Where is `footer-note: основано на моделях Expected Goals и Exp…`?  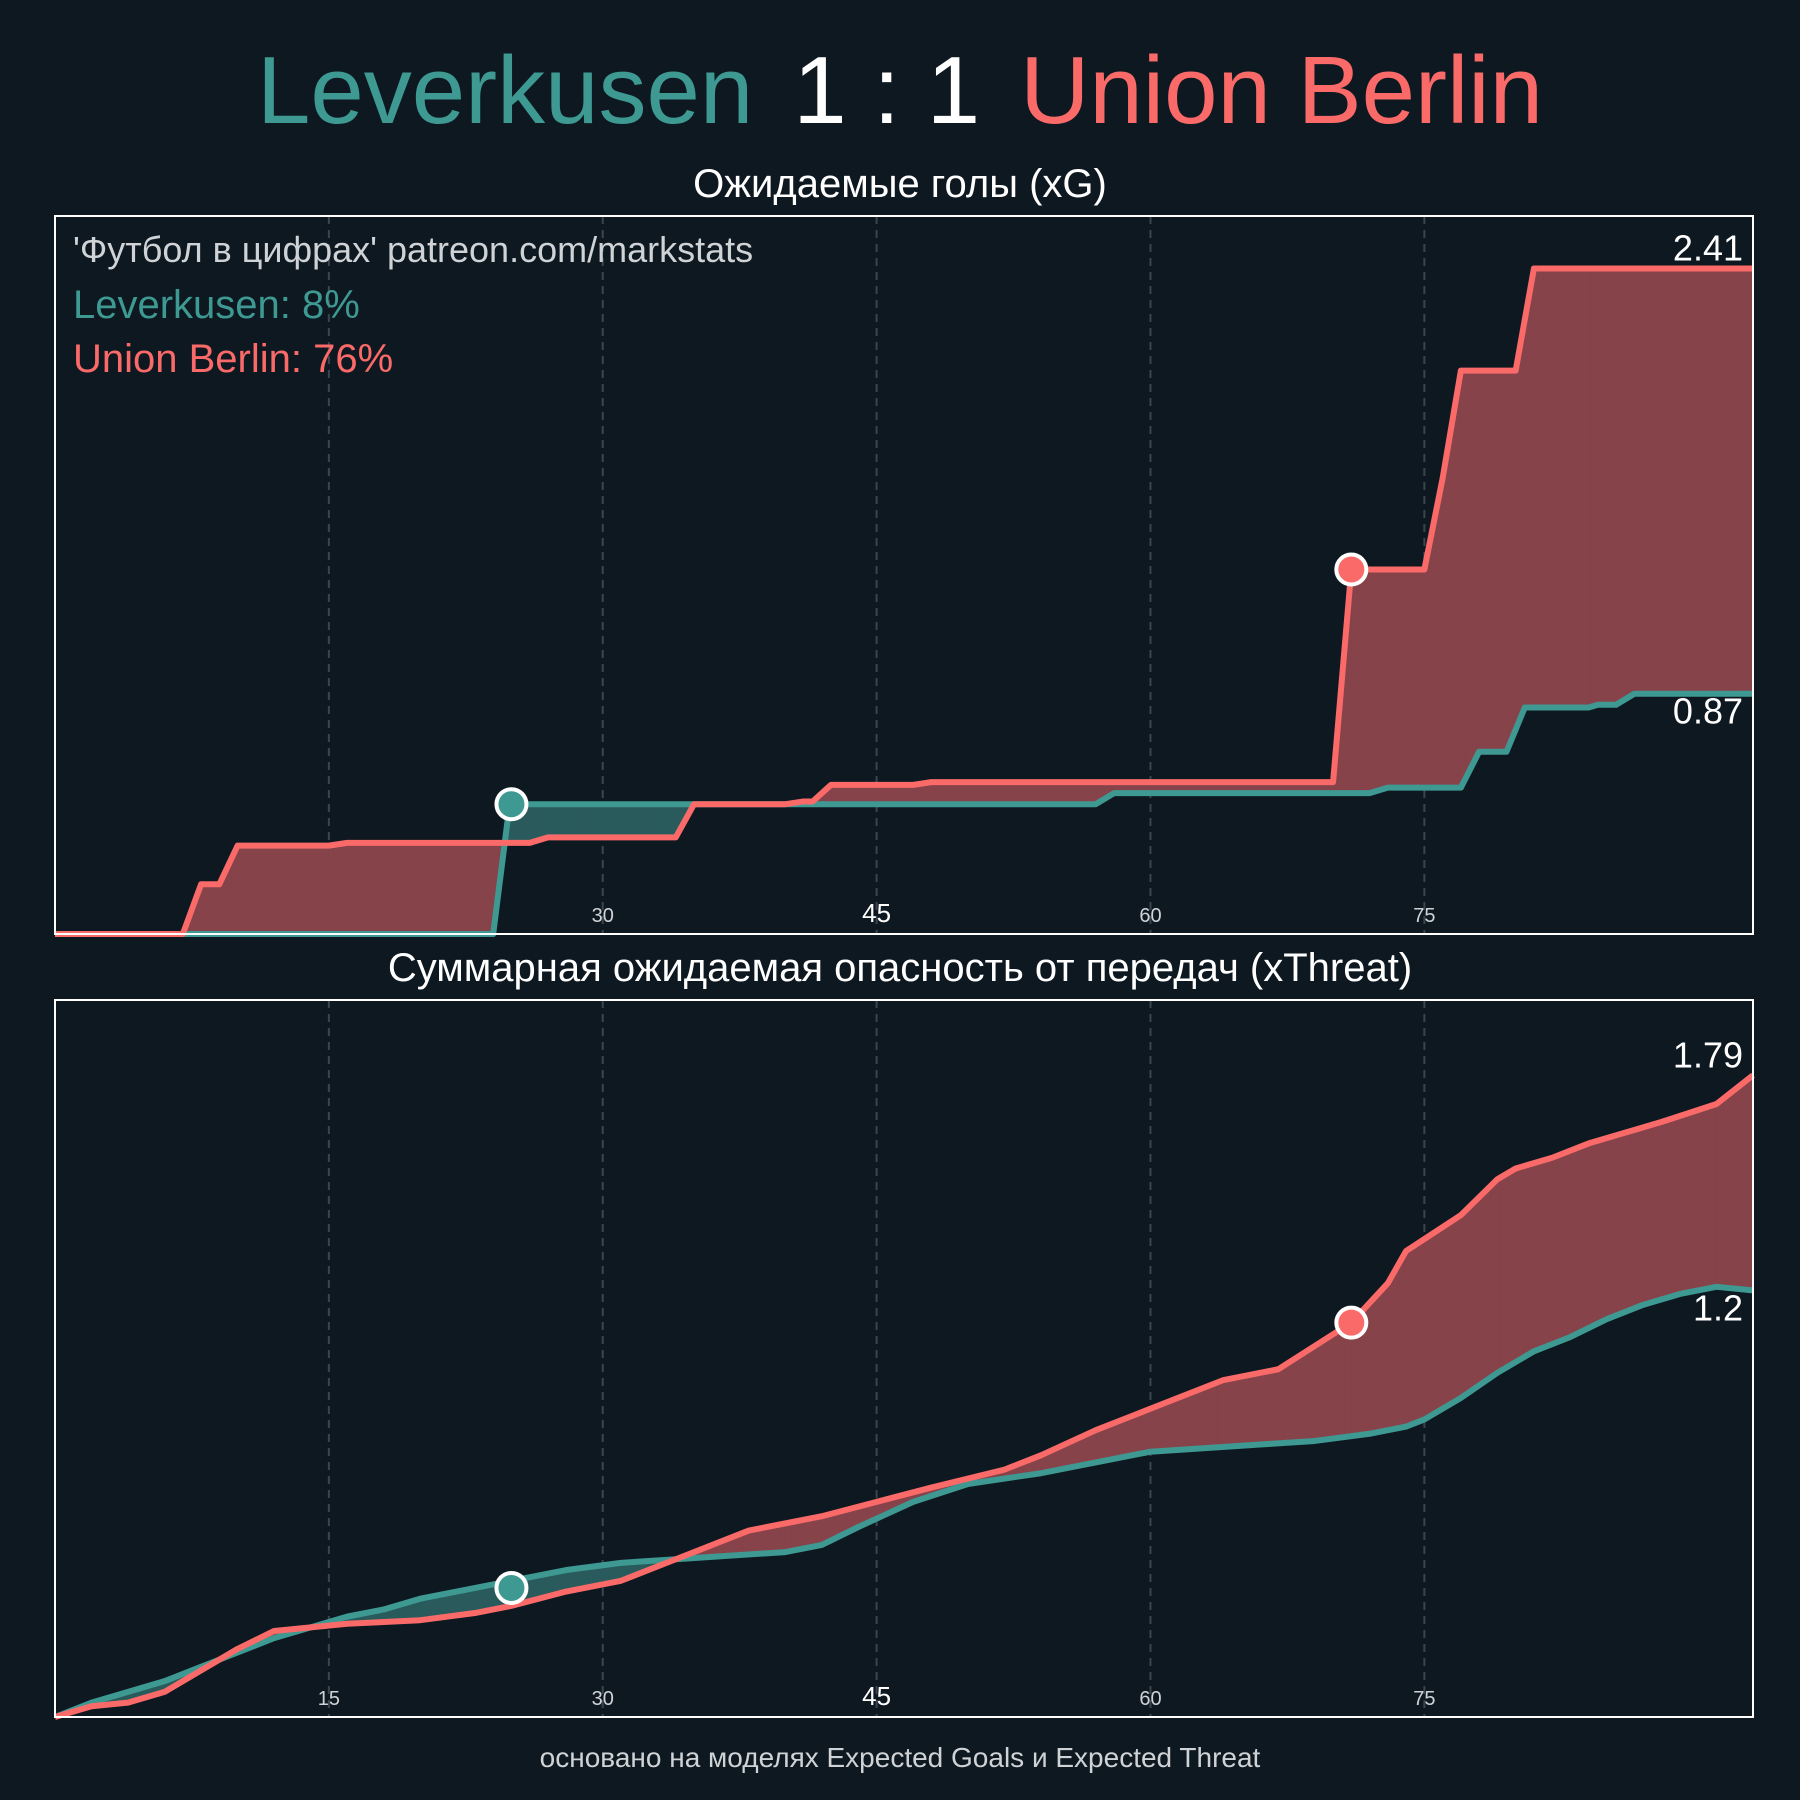 footer-note: основано на моделях Expected Goals и Exp… is located at coordinates (900, 1757).